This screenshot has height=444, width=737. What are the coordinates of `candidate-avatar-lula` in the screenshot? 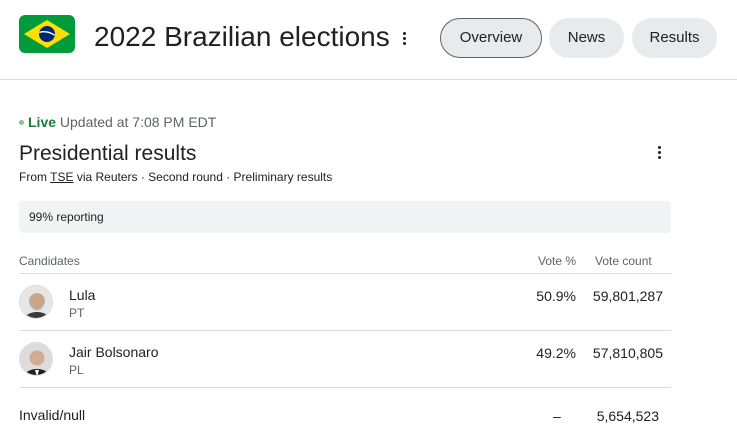 It's located at (36, 302).